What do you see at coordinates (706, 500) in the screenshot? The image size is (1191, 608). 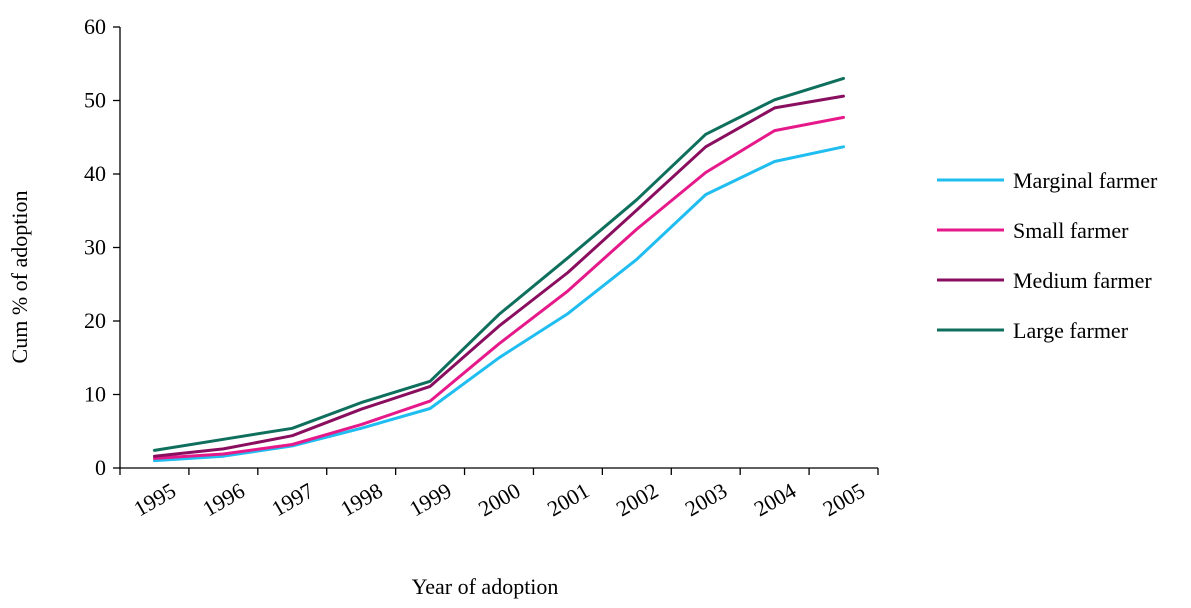 I see `x-tick-label: 2003` at bounding box center [706, 500].